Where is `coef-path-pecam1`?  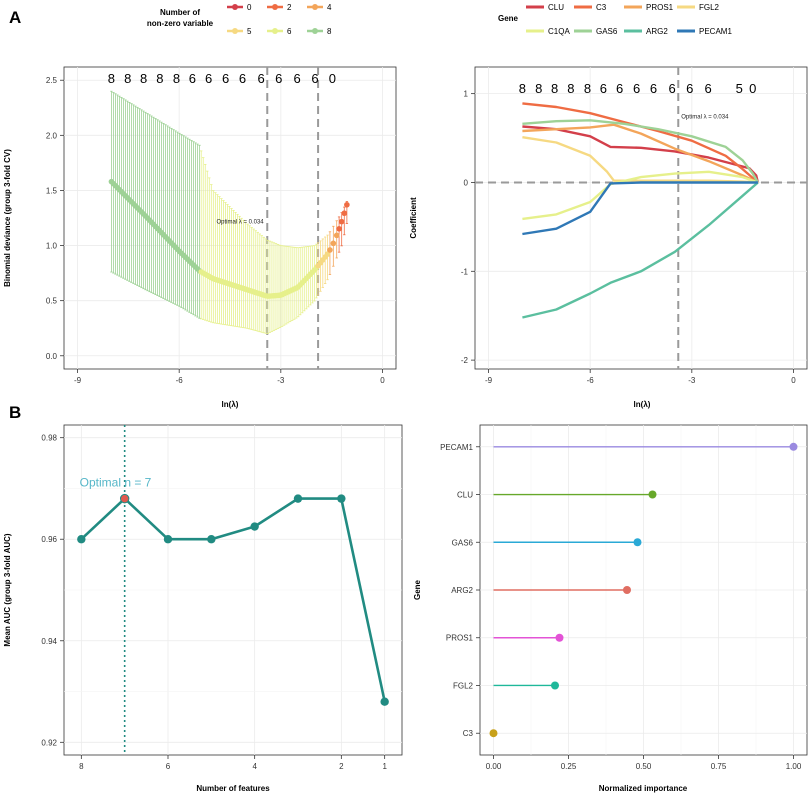 coef-path-pecam1 is located at coordinates (640, 208).